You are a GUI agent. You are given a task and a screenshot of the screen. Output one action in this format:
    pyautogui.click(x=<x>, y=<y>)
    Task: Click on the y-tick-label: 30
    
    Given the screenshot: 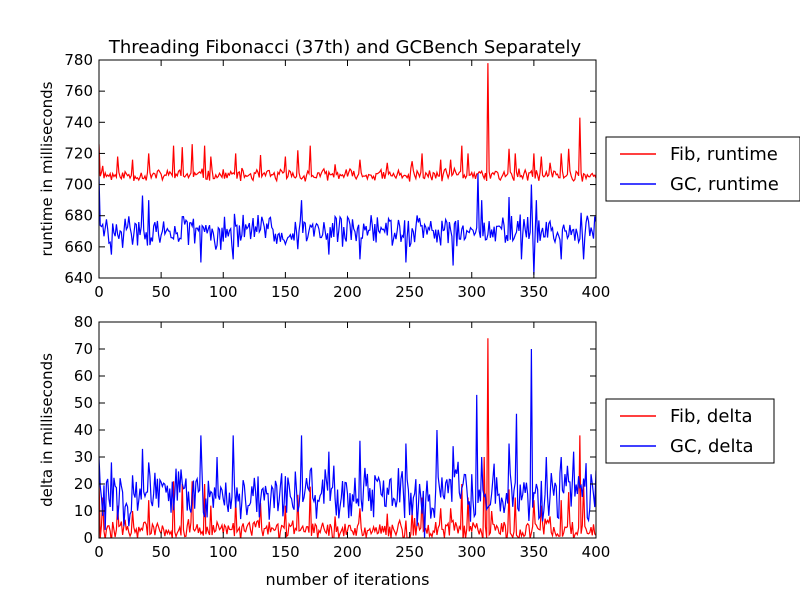 What is the action you would take?
    pyautogui.click(x=83, y=457)
    